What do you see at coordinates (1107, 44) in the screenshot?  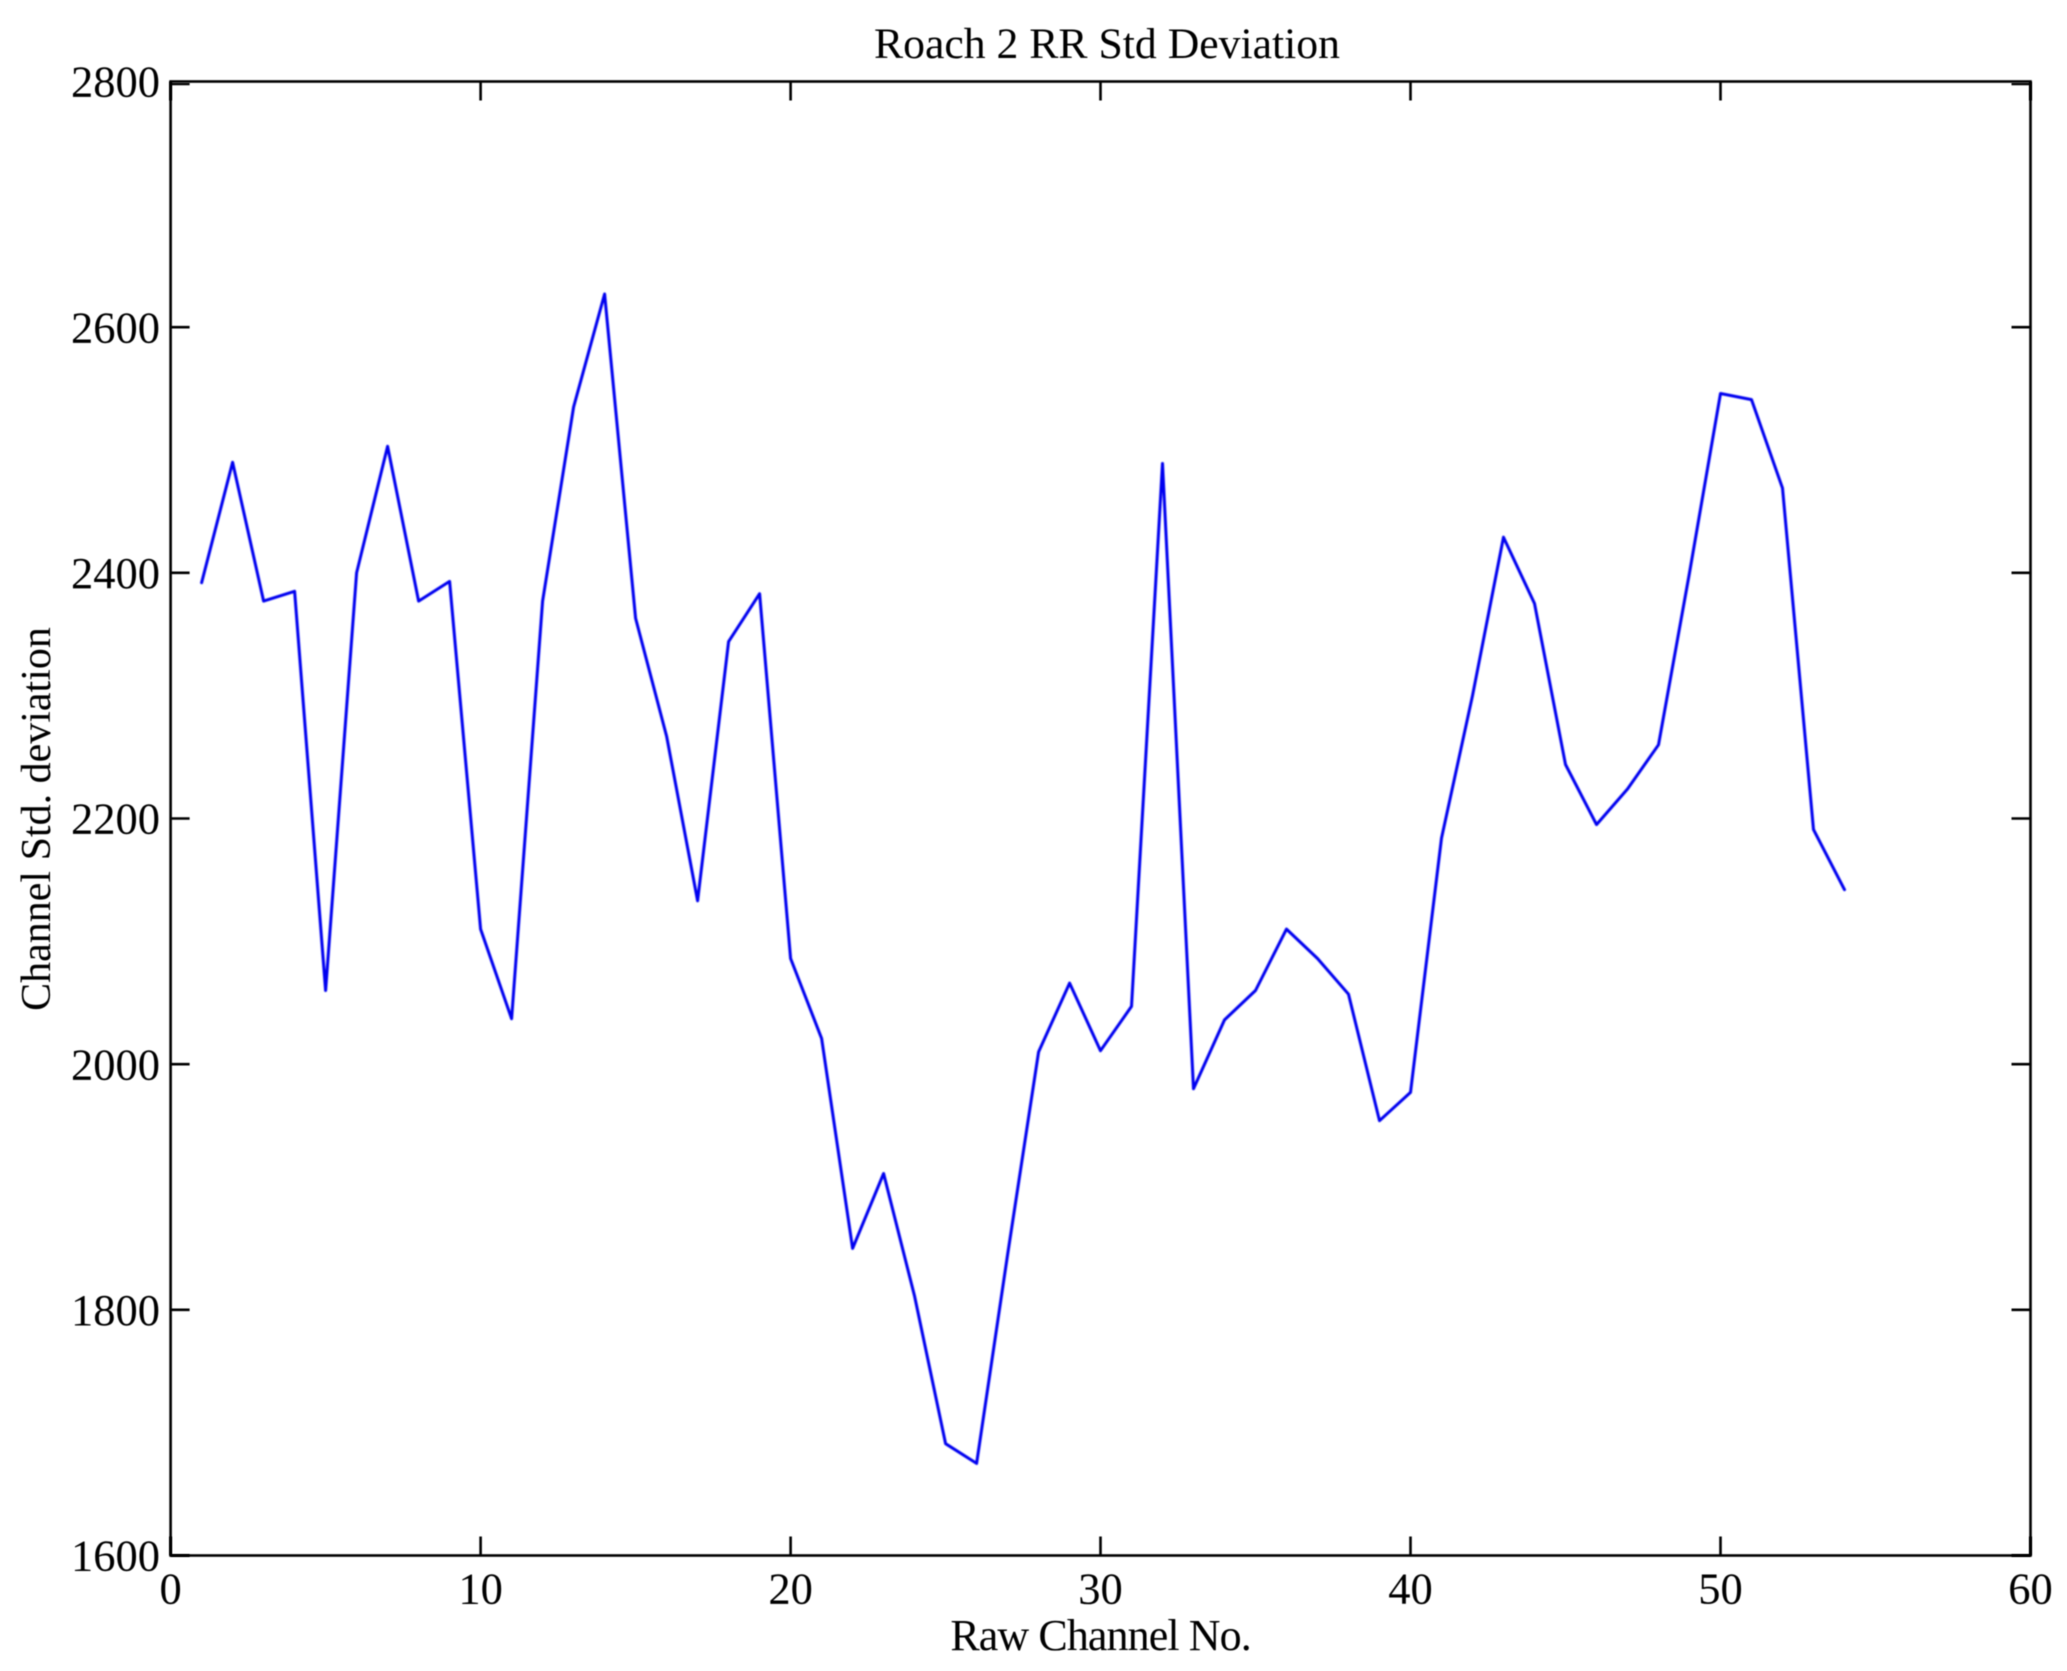 I see `svg-text: Roach 2 RR Std Deviation` at bounding box center [1107, 44].